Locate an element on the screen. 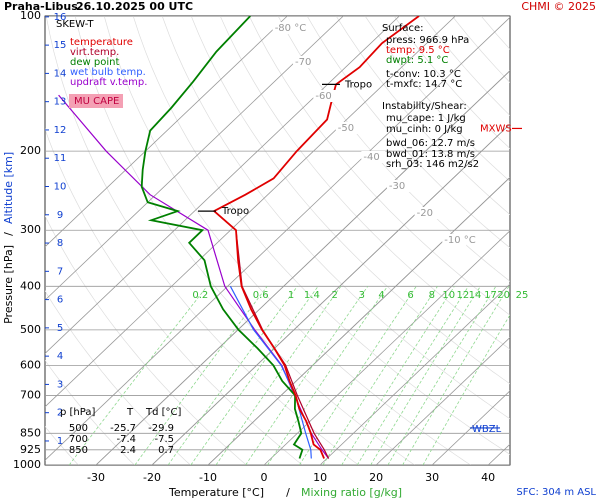 Image resolution: width=600 pixels, height=500 pixels. y2-label: Altitude [km] is located at coordinates (8, 188).